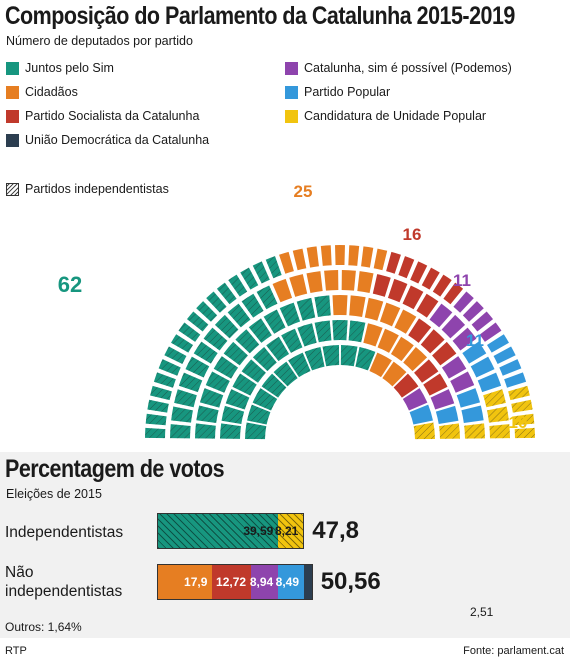 This screenshot has height=664, width=570. Describe the element at coordinates (69, 68) in the screenshot. I see `legend-label: Juntos pelo Sim` at that location.